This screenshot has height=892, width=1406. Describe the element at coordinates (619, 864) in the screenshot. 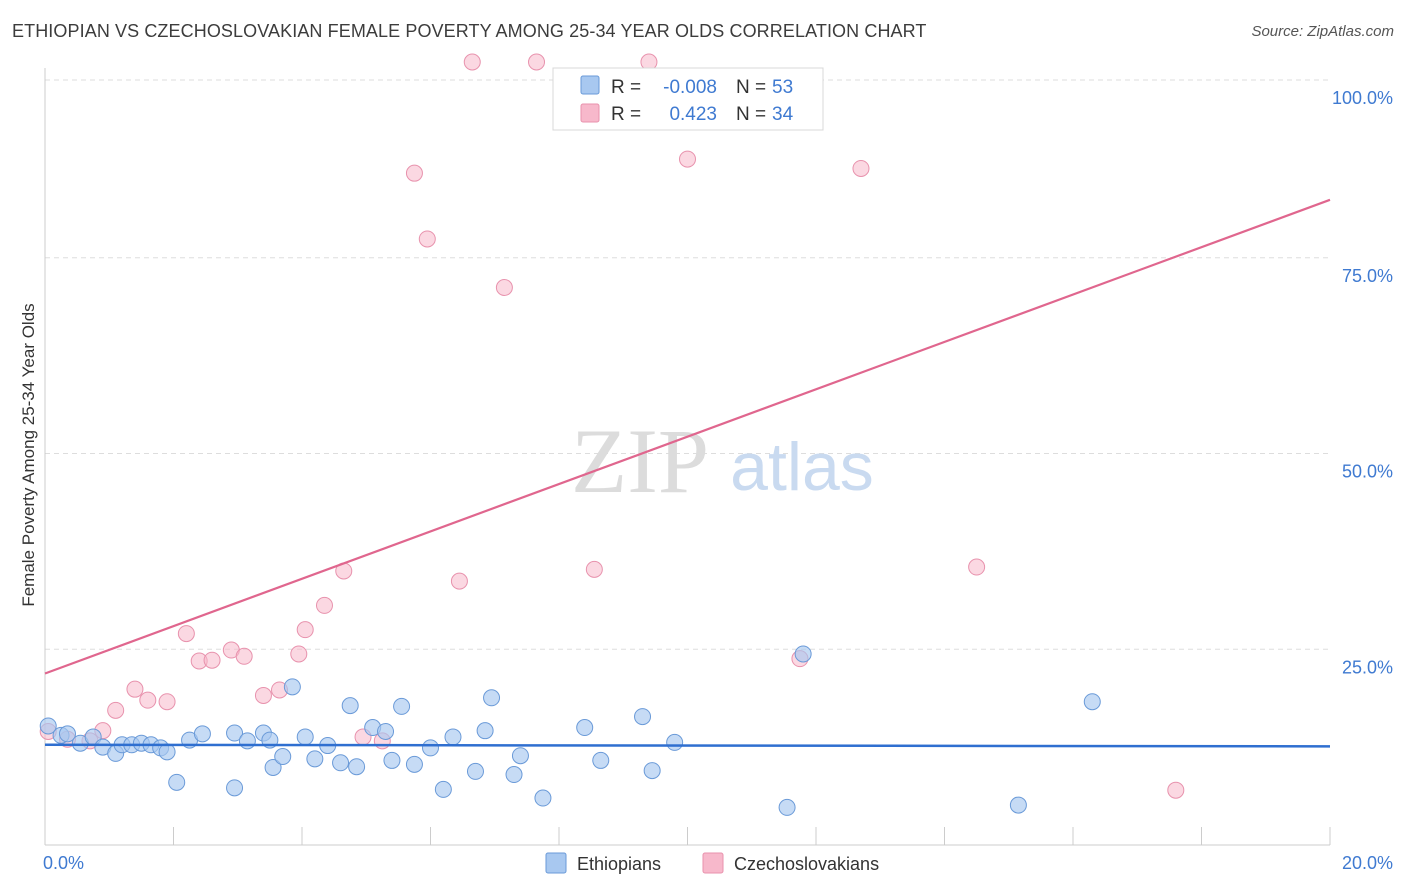

I see `series-legend-label-ethiopians: Ethiopians` at that location.